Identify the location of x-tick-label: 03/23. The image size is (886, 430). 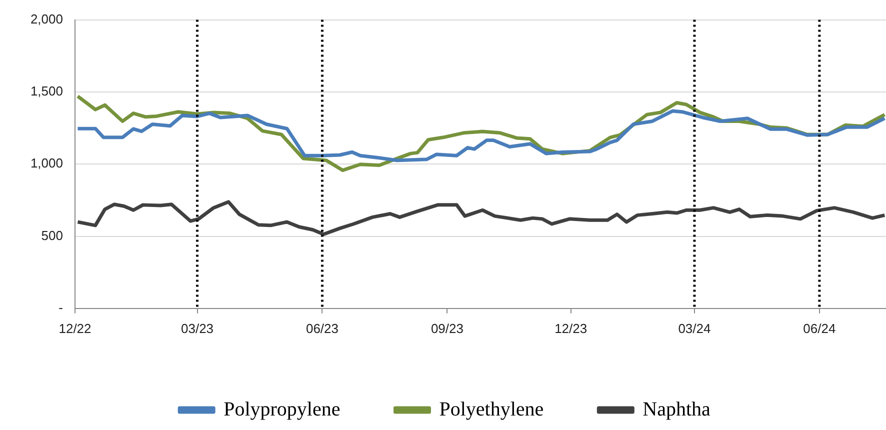
(197, 328).